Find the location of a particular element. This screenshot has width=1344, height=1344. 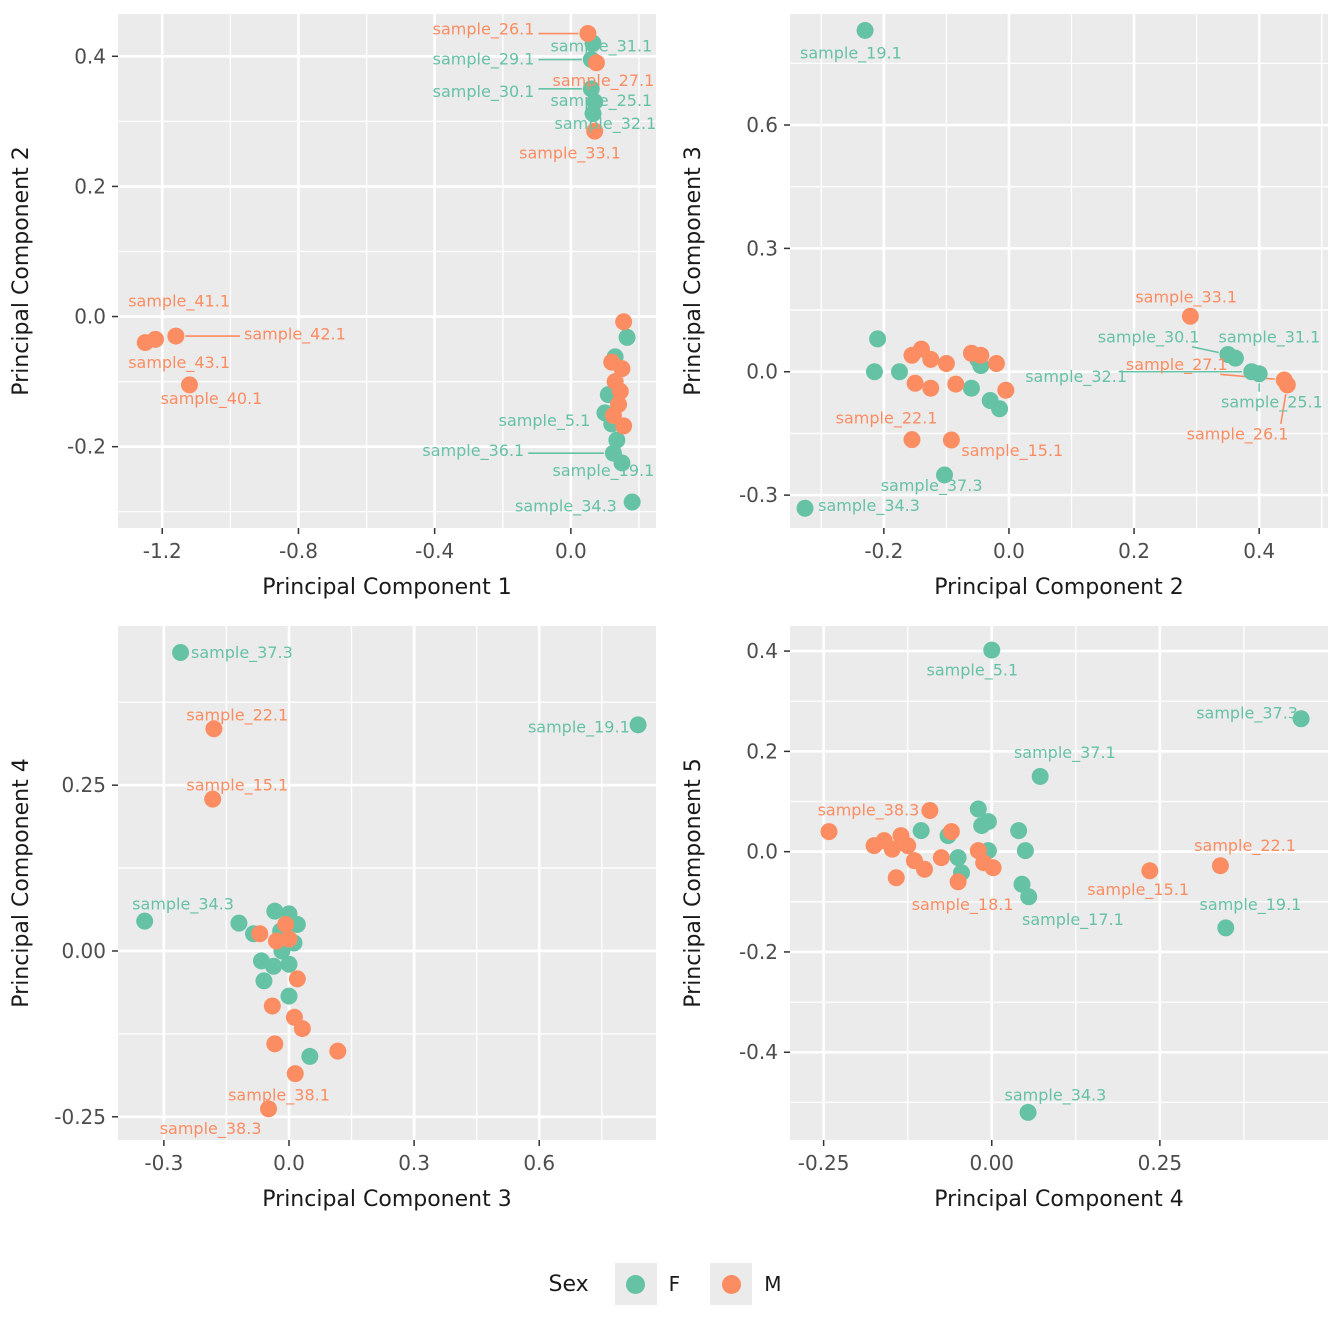

point-label: sample_34.3 is located at coordinates (183, 904).